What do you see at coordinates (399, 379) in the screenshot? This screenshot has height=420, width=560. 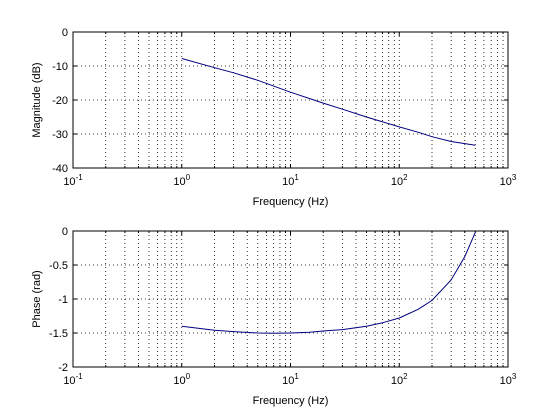 I see `phase-x-tick-label: 10²` at bounding box center [399, 379].